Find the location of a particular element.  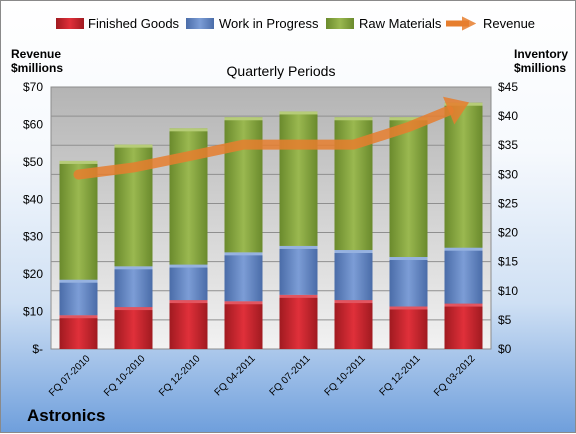

left-axis: $- $10 $20 $30 $40 $50 $60 $70 is located at coordinates (33, 218).